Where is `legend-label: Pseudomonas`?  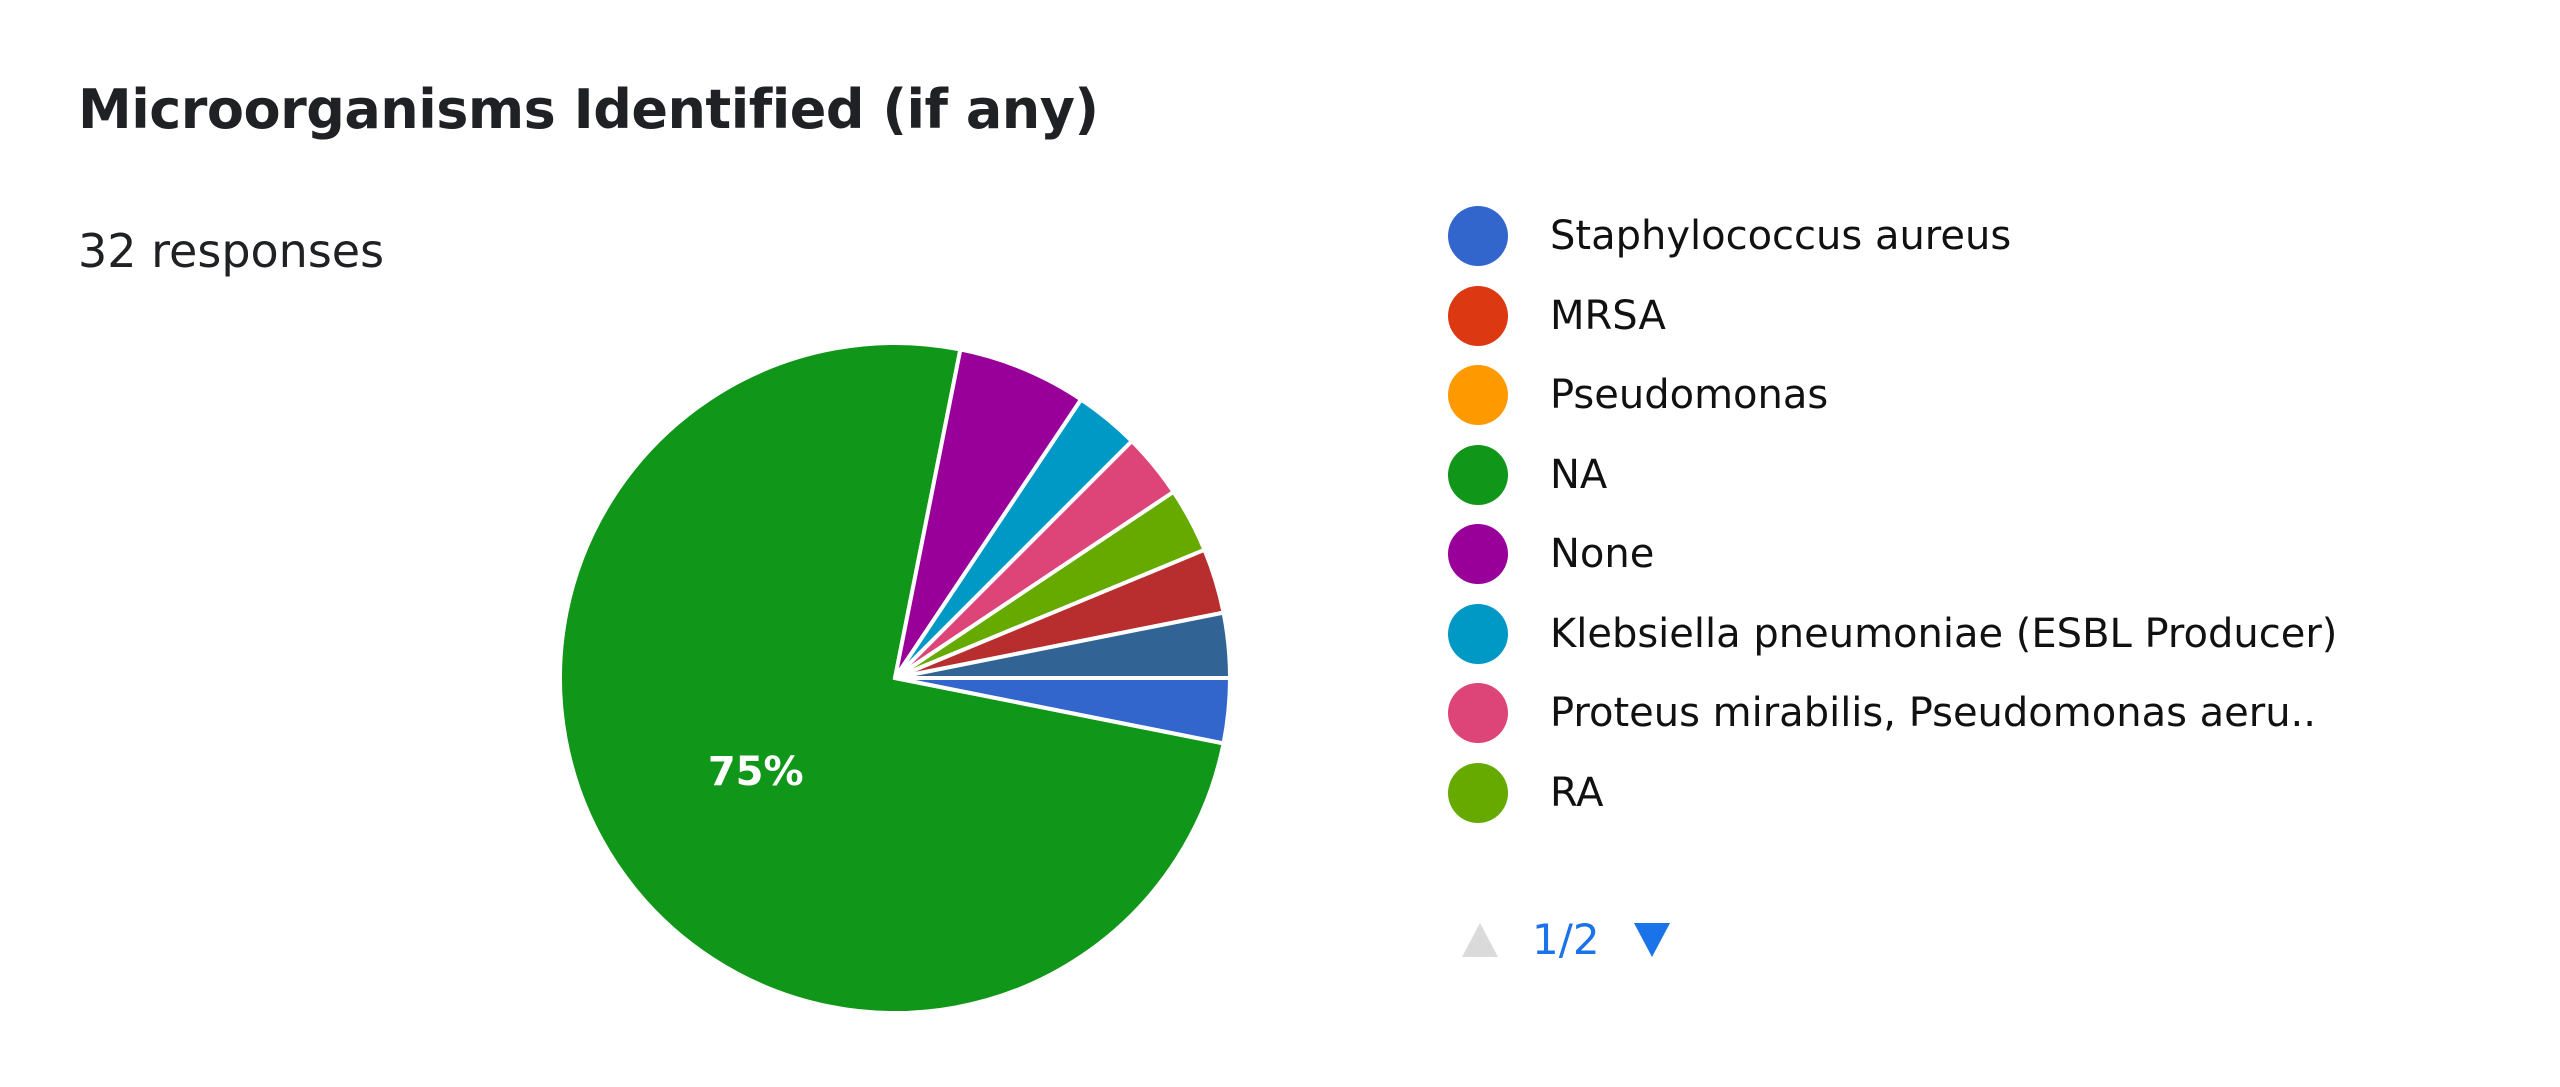
legend-label: Pseudomonas is located at coordinates (1689, 395).